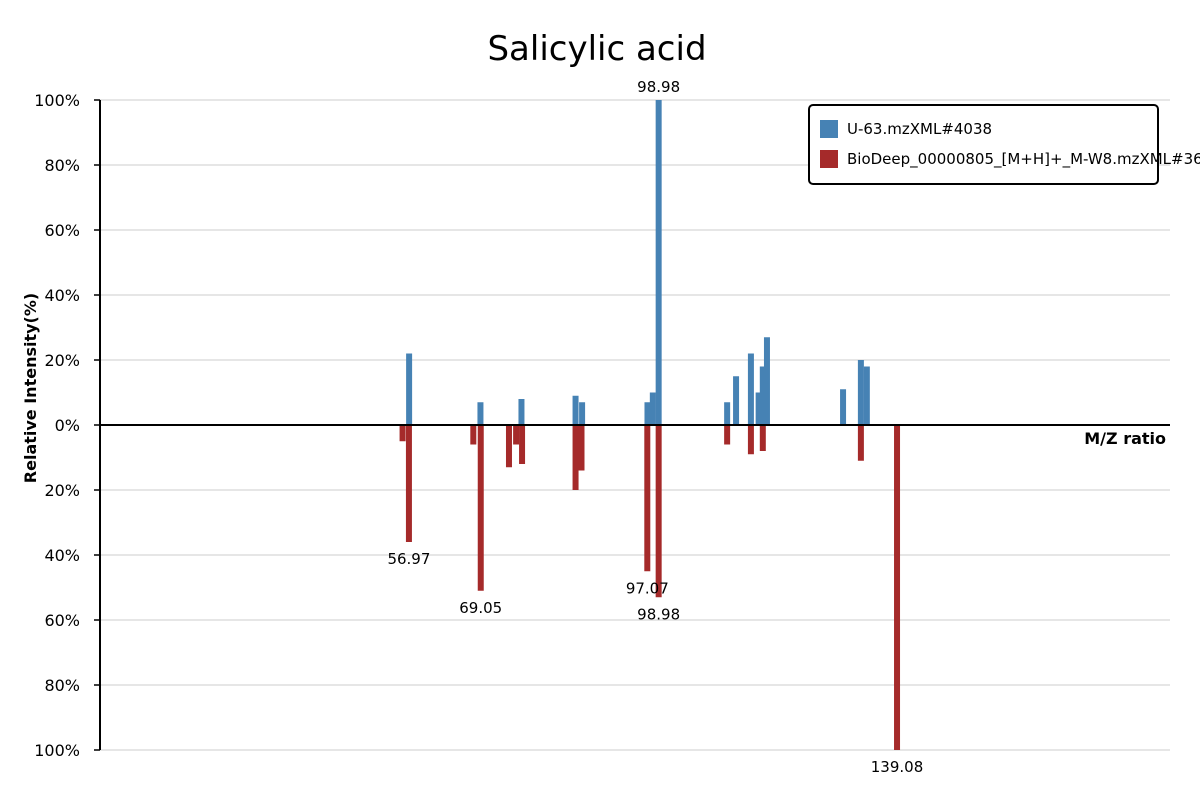  Describe the element at coordinates (983, 144) in the screenshot. I see `legend-box` at that location.